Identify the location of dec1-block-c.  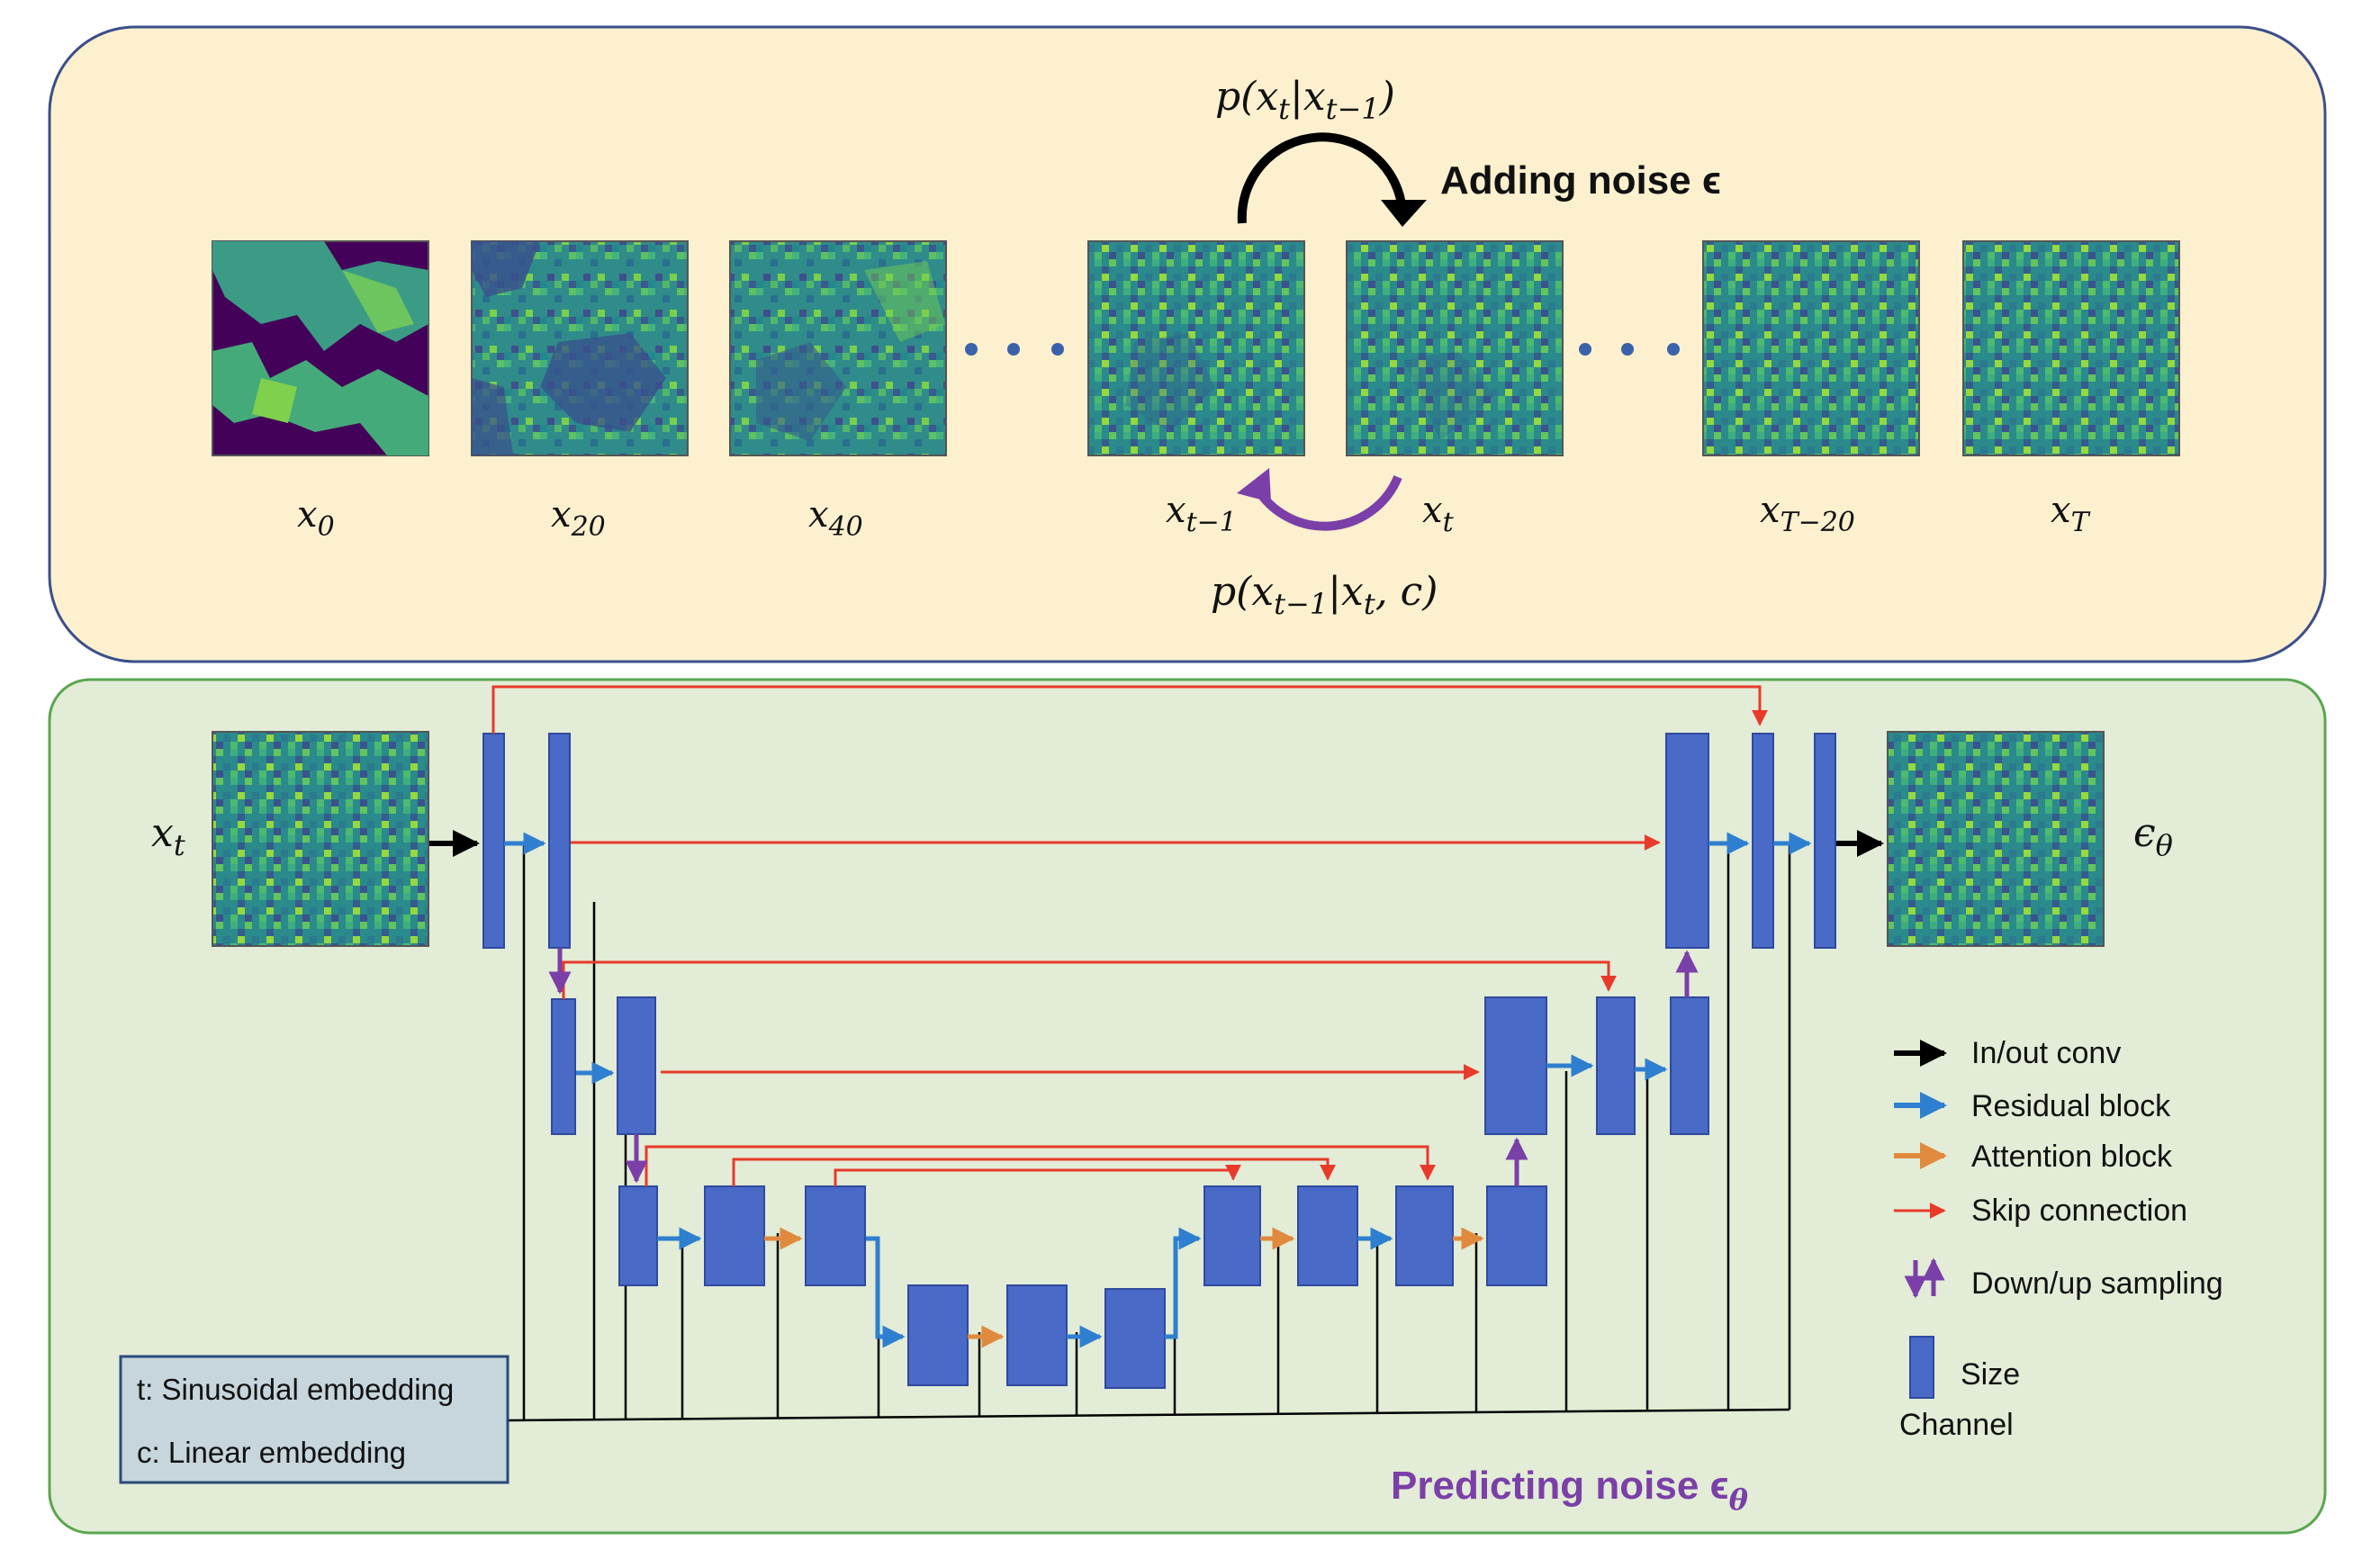
(1825, 841).